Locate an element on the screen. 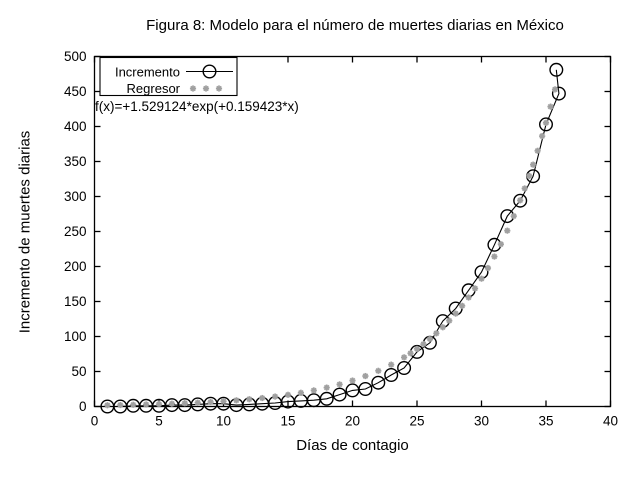  x-tick-label: 25 is located at coordinates (416, 421).